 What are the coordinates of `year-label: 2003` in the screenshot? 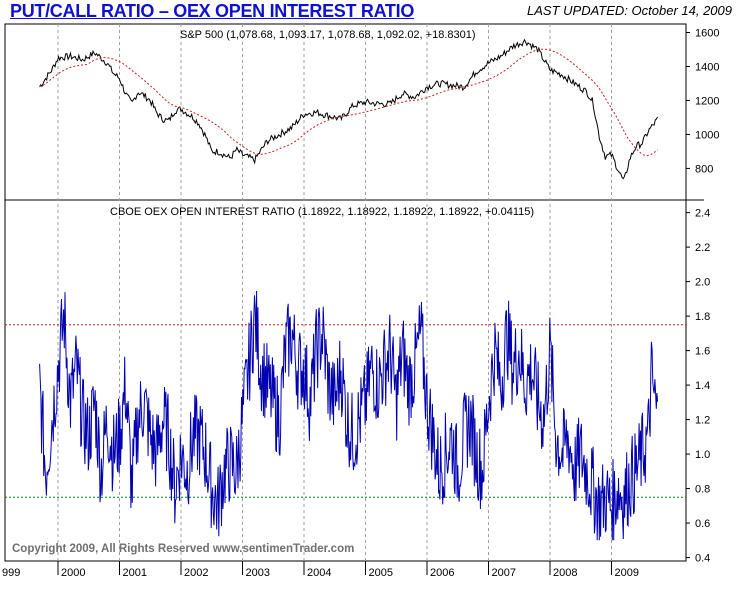 It's located at (258, 573).